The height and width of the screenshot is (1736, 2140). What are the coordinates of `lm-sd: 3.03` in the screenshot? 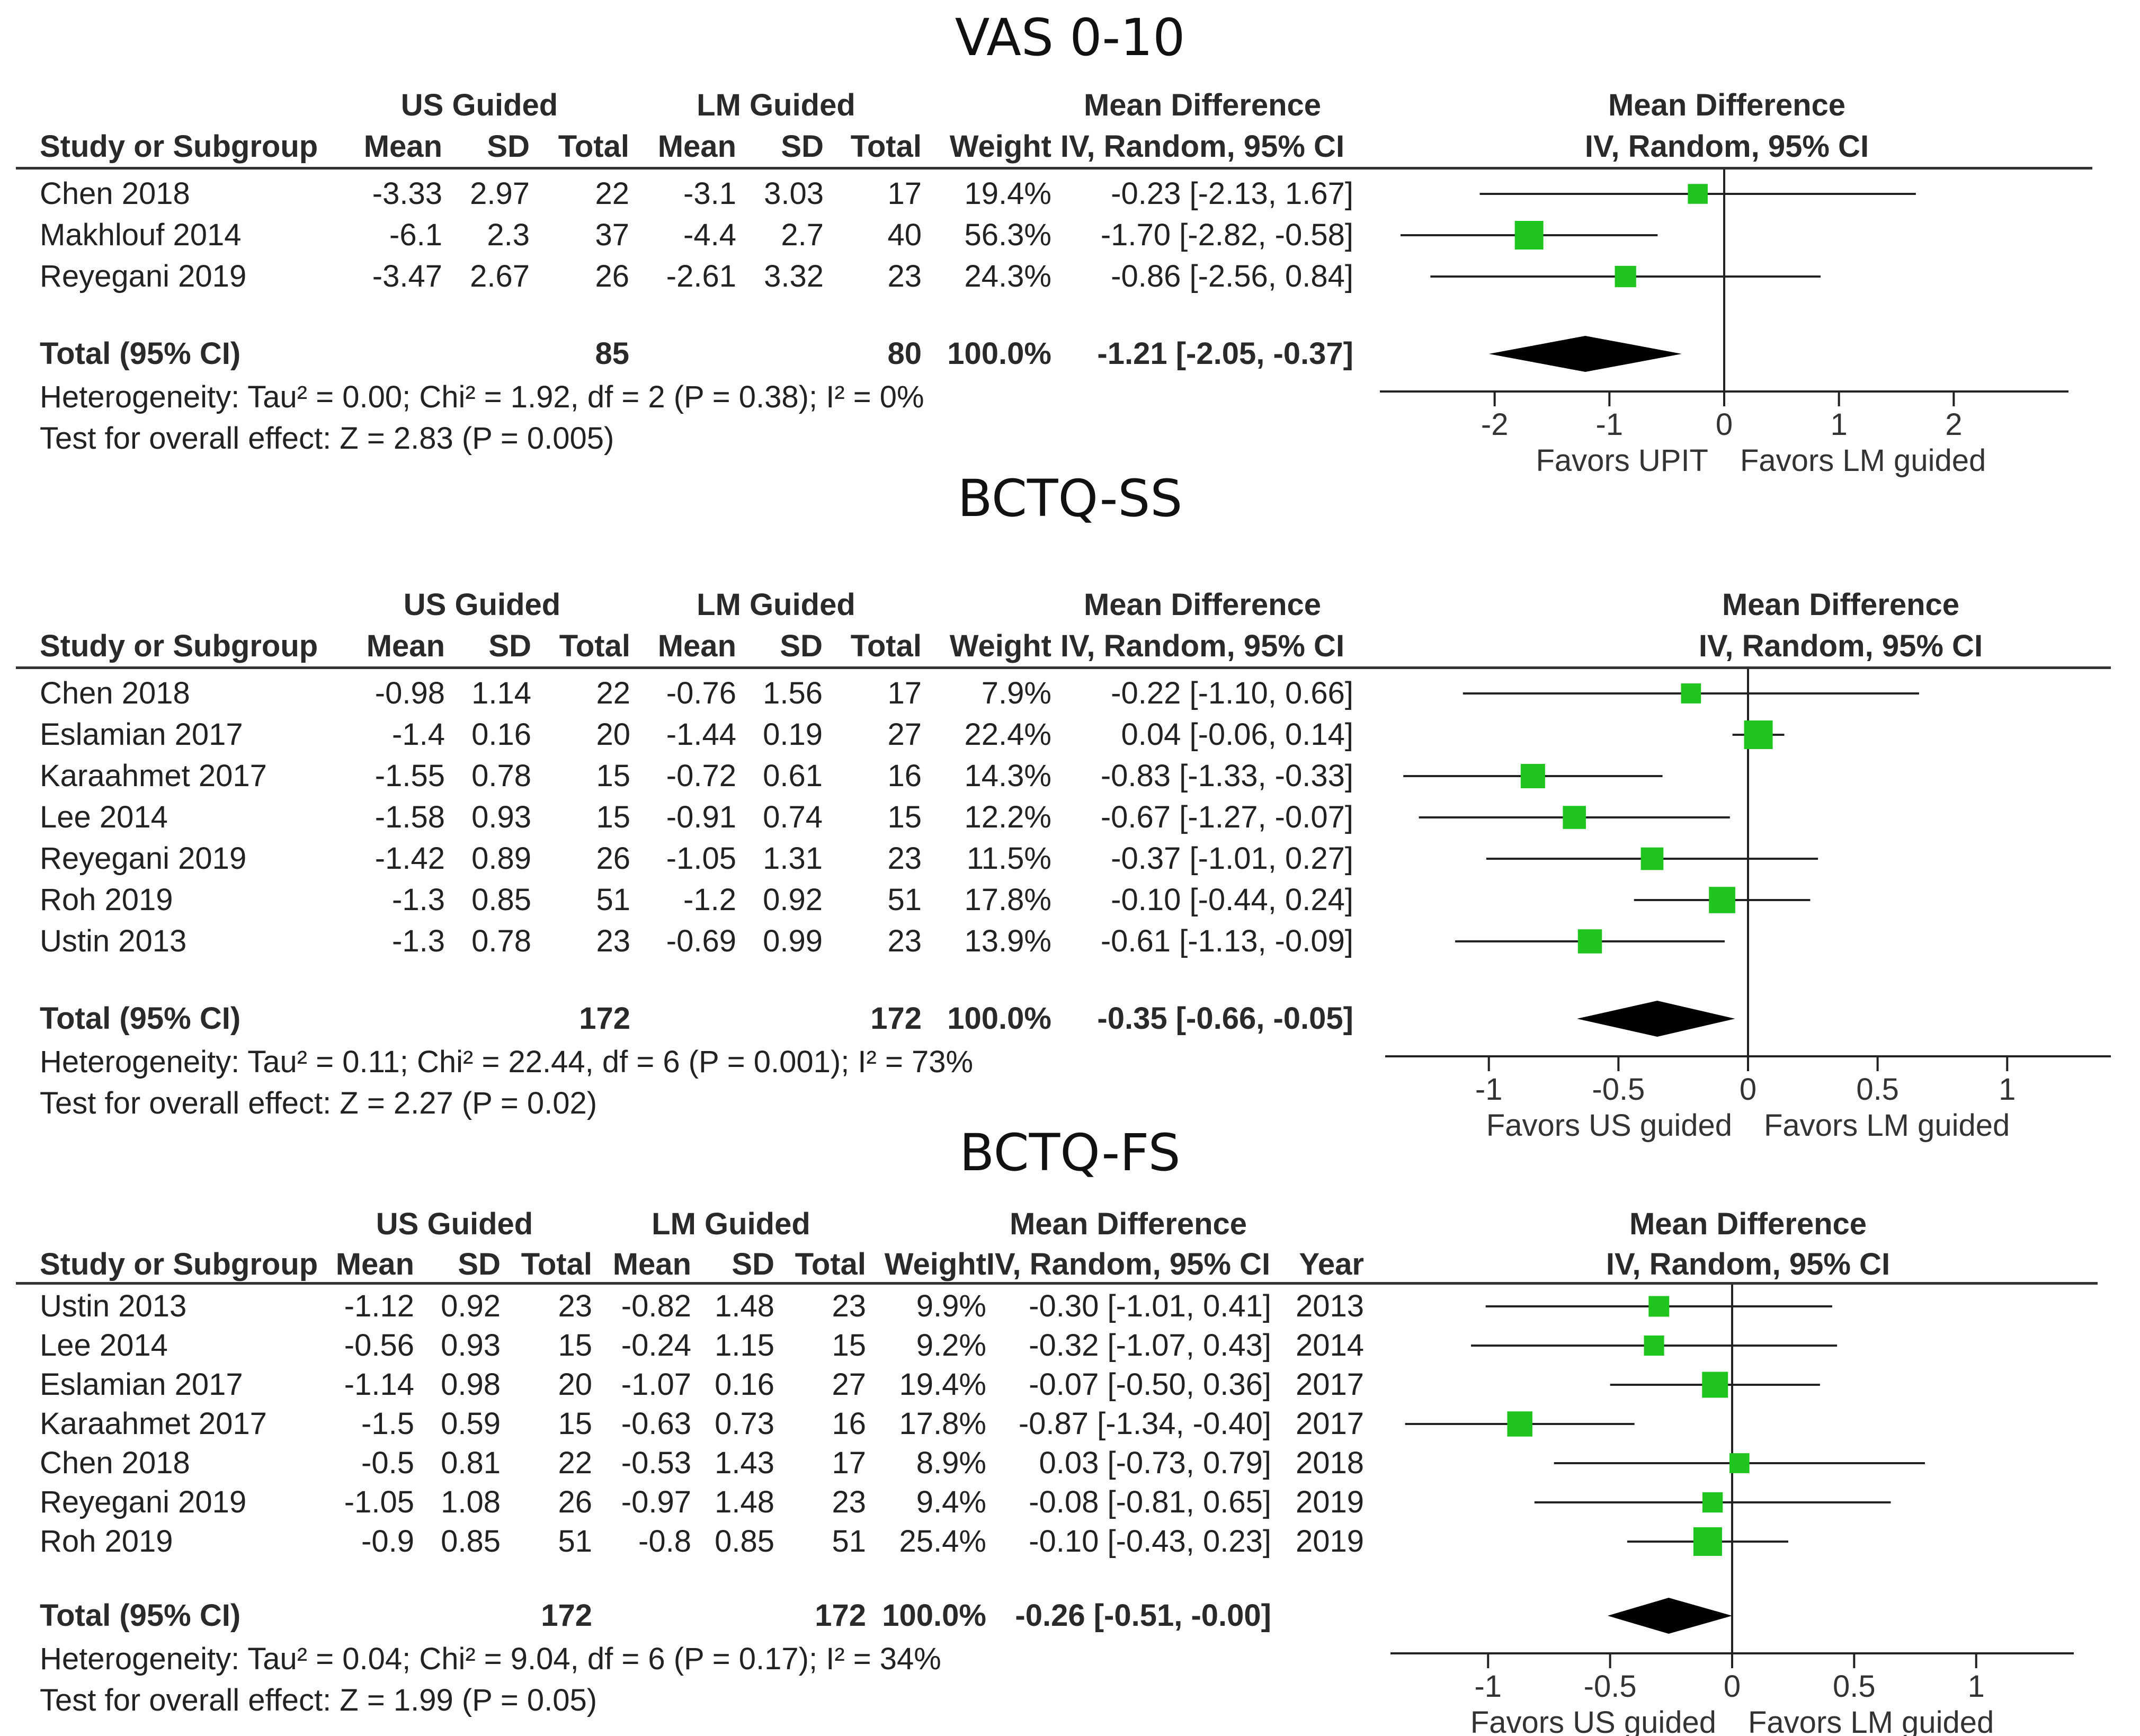 It's located at (794, 193).